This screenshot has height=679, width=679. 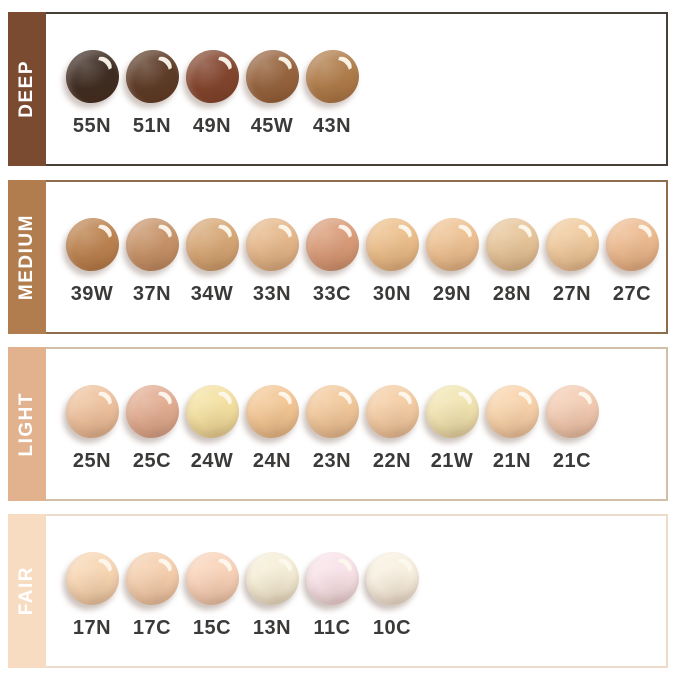 I want to click on swatch-code: 17C, so click(x=152, y=628).